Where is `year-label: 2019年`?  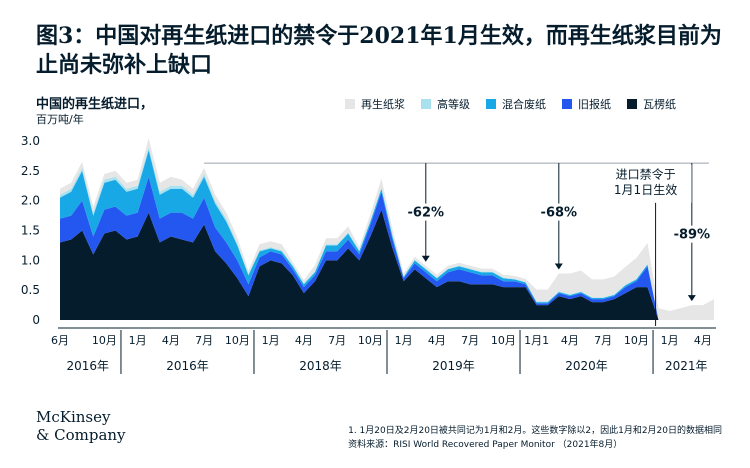 year-label: 2019年 is located at coordinates (453, 366).